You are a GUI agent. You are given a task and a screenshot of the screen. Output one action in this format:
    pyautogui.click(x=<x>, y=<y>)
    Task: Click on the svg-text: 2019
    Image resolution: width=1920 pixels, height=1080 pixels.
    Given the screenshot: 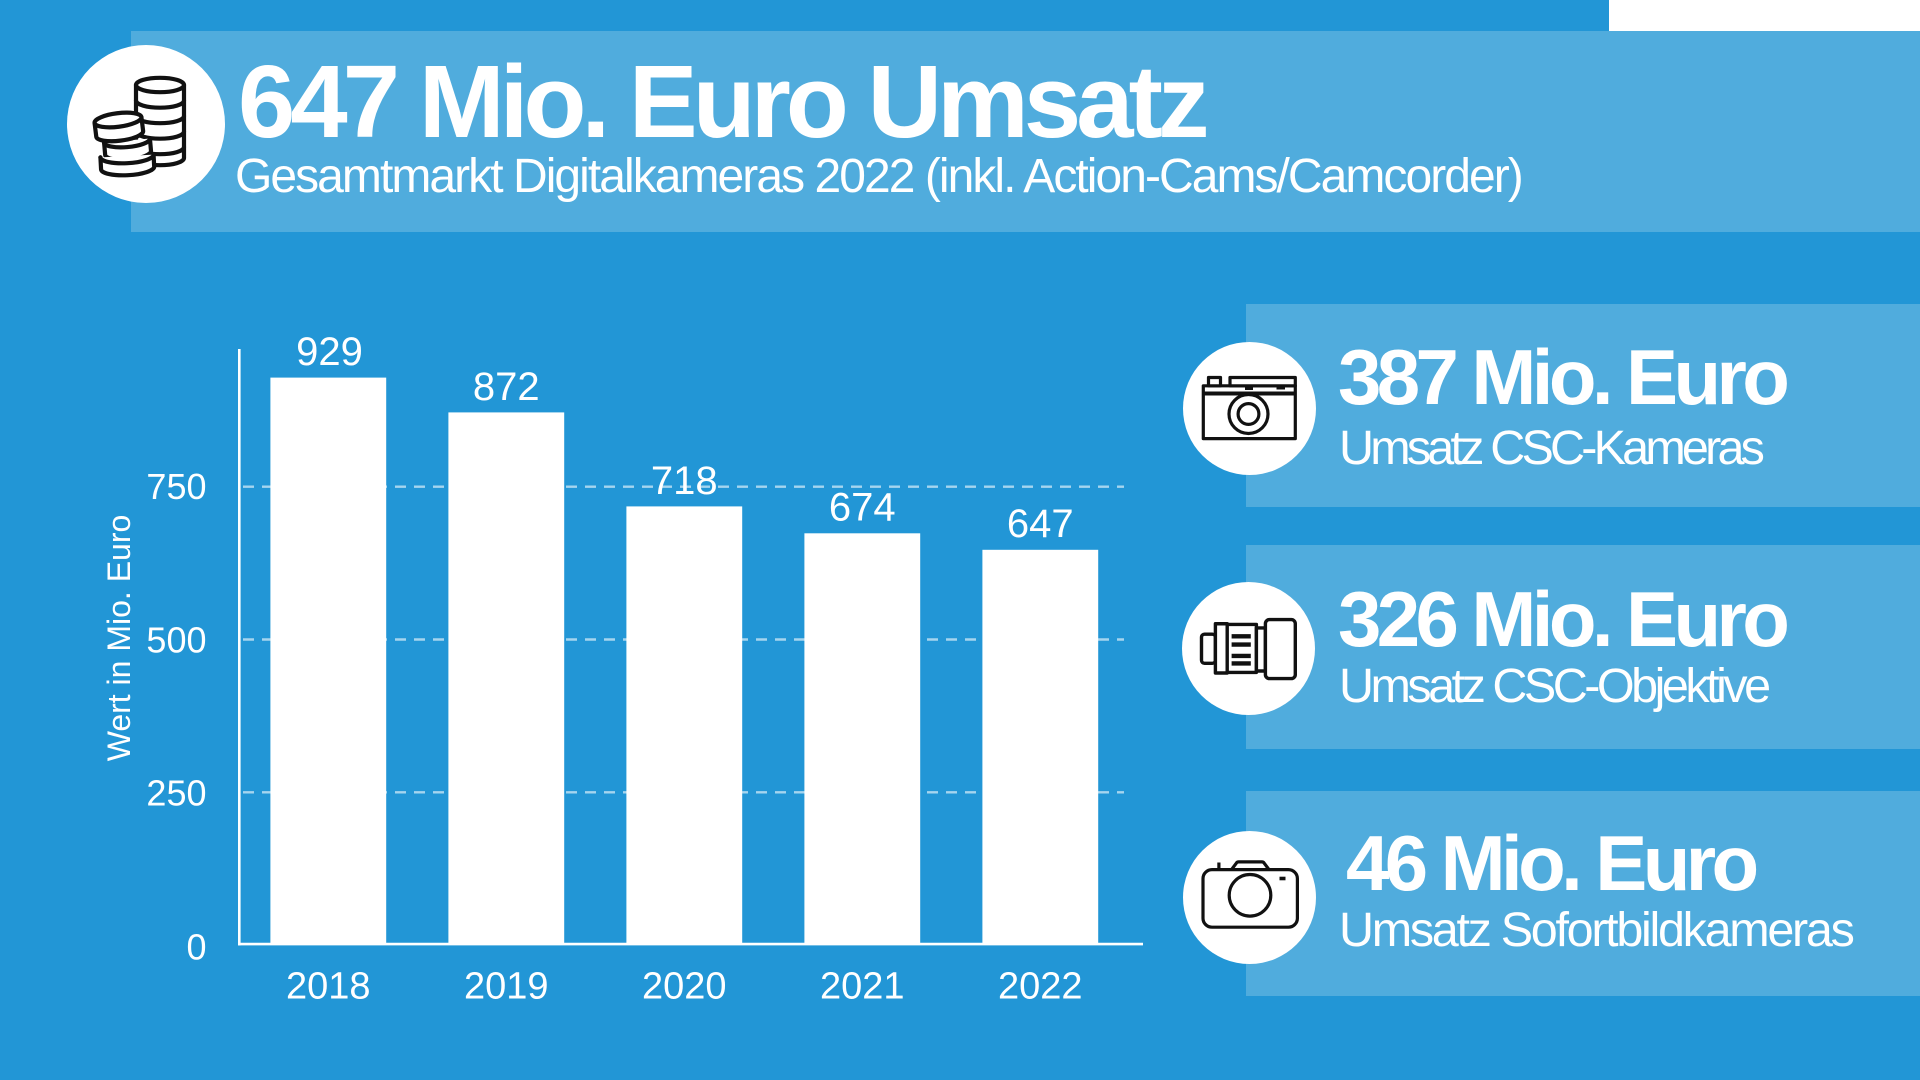 What is the action you would take?
    pyautogui.click(x=506, y=987)
    